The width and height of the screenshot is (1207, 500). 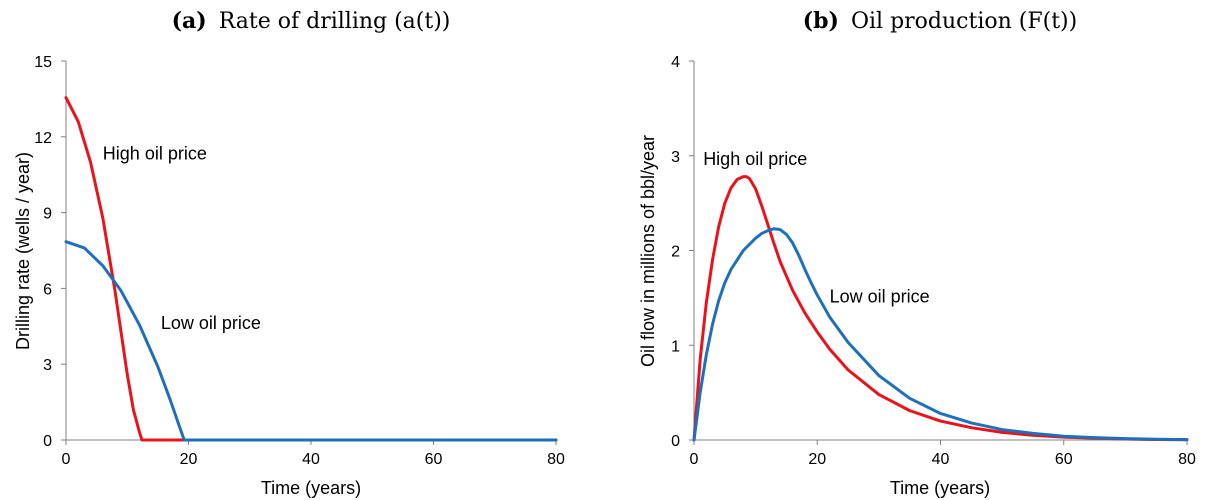 I want to click on panel-b-y-tick-label: 0, so click(x=675, y=441).